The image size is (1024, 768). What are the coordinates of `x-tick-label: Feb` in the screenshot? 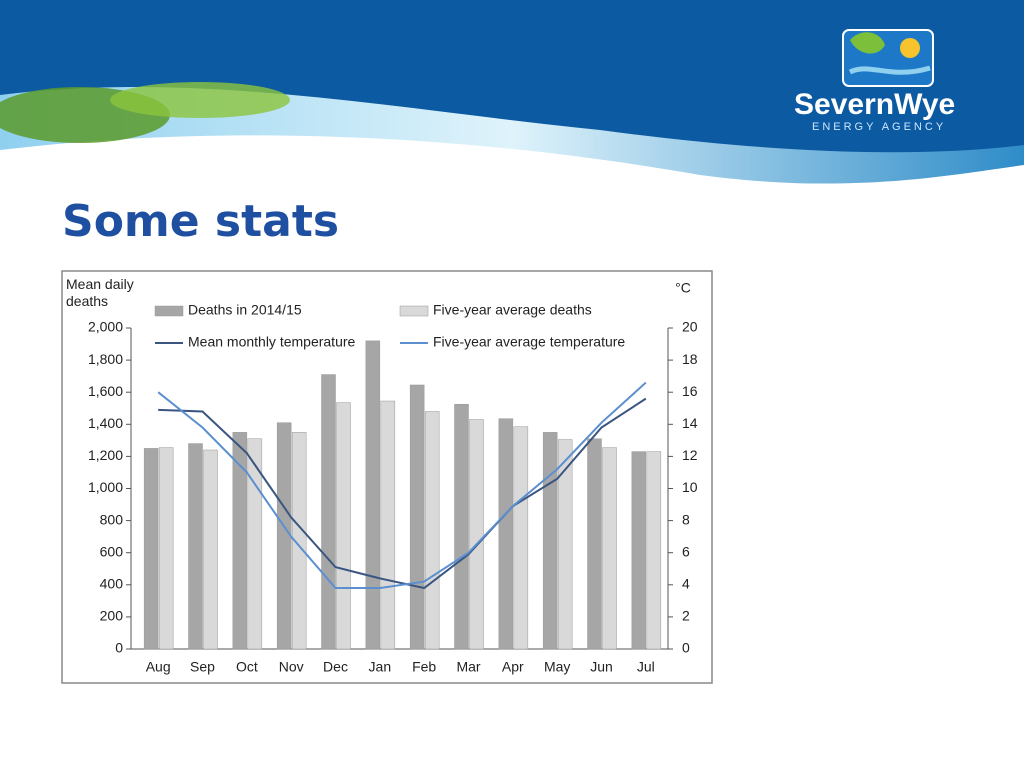 It's located at (424, 667).